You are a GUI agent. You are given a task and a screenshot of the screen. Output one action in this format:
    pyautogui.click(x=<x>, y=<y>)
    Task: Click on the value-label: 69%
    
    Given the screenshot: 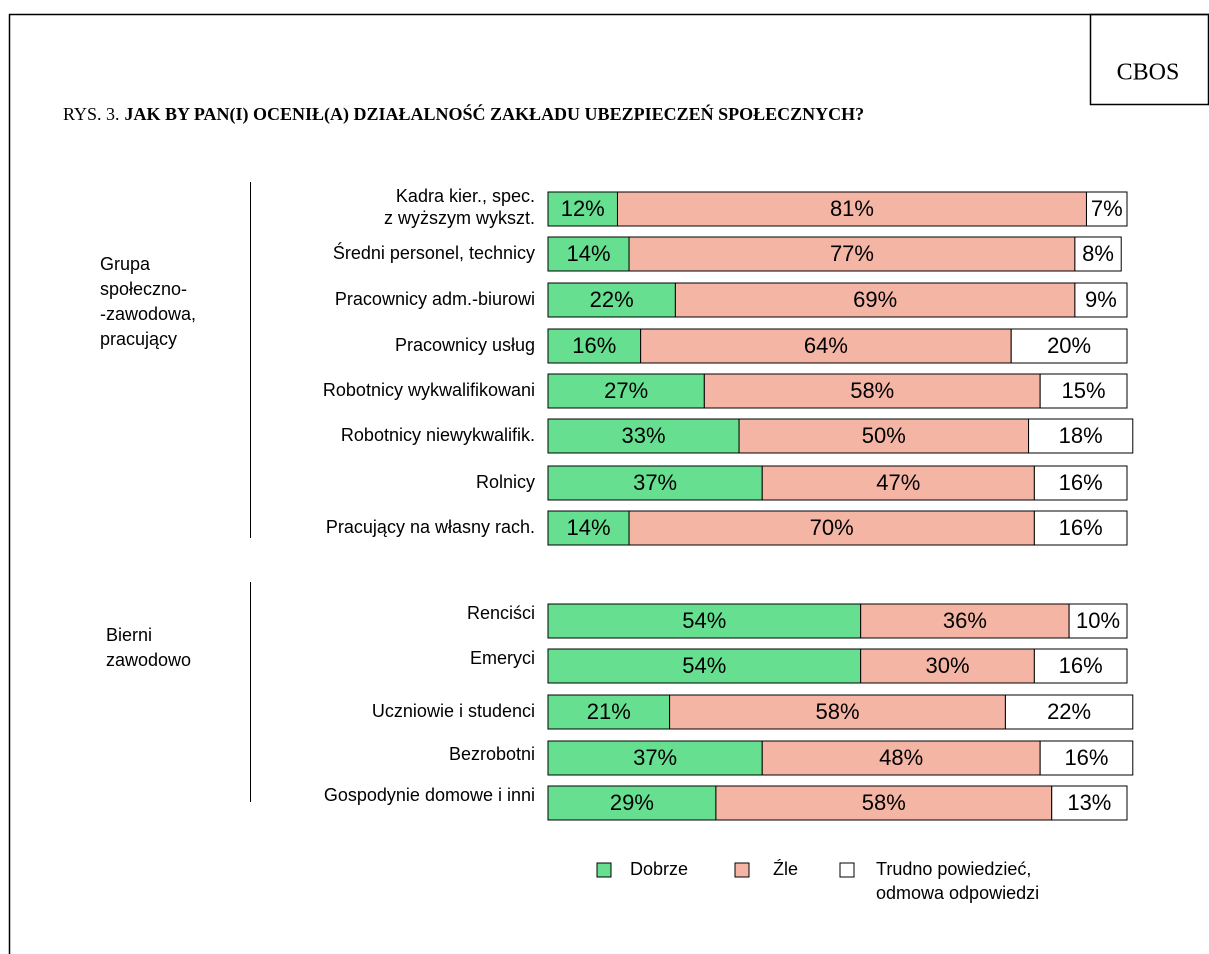 What is the action you would take?
    pyautogui.click(x=875, y=299)
    